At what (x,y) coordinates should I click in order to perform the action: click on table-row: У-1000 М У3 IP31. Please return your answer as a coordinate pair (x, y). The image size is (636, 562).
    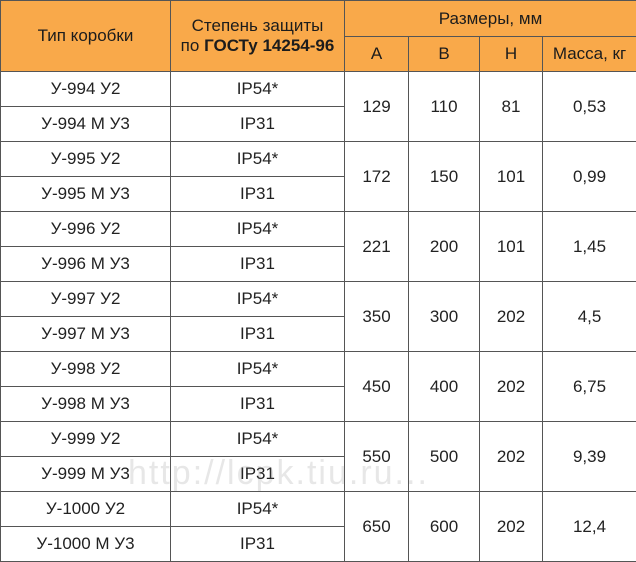
    Looking at the image, I should click on (318, 544).